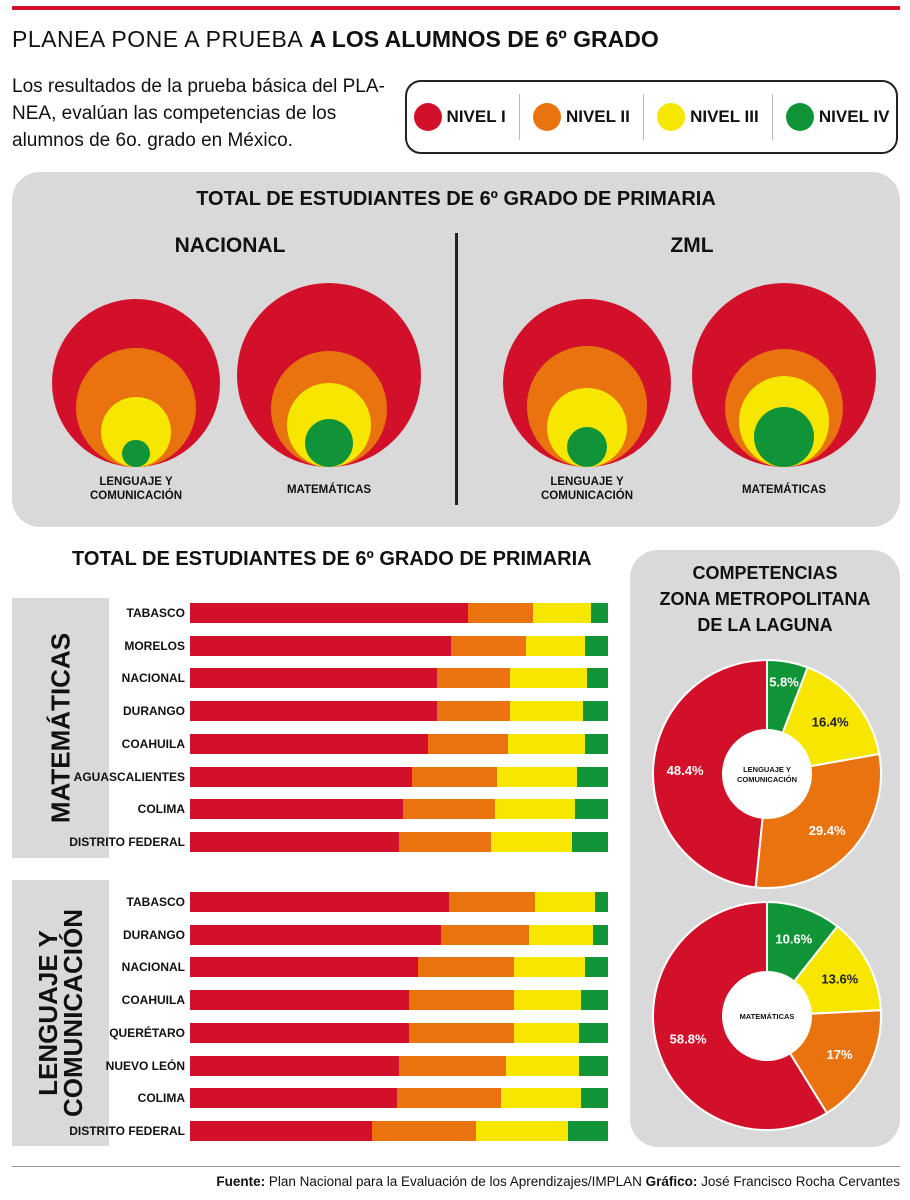 The height and width of the screenshot is (1200, 910). Describe the element at coordinates (456, 8) in the screenshot. I see `top-rule` at that location.